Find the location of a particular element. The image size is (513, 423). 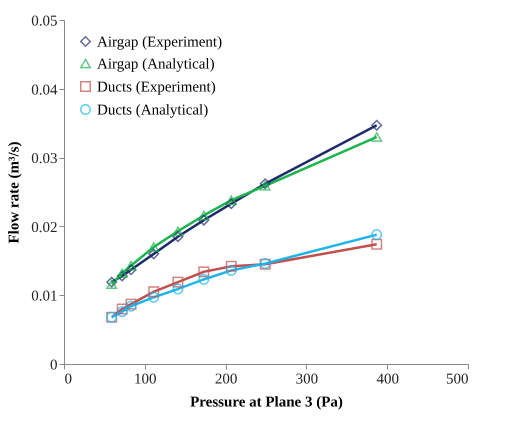

x-tick-label: 400 is located at coordinates (387, 380).